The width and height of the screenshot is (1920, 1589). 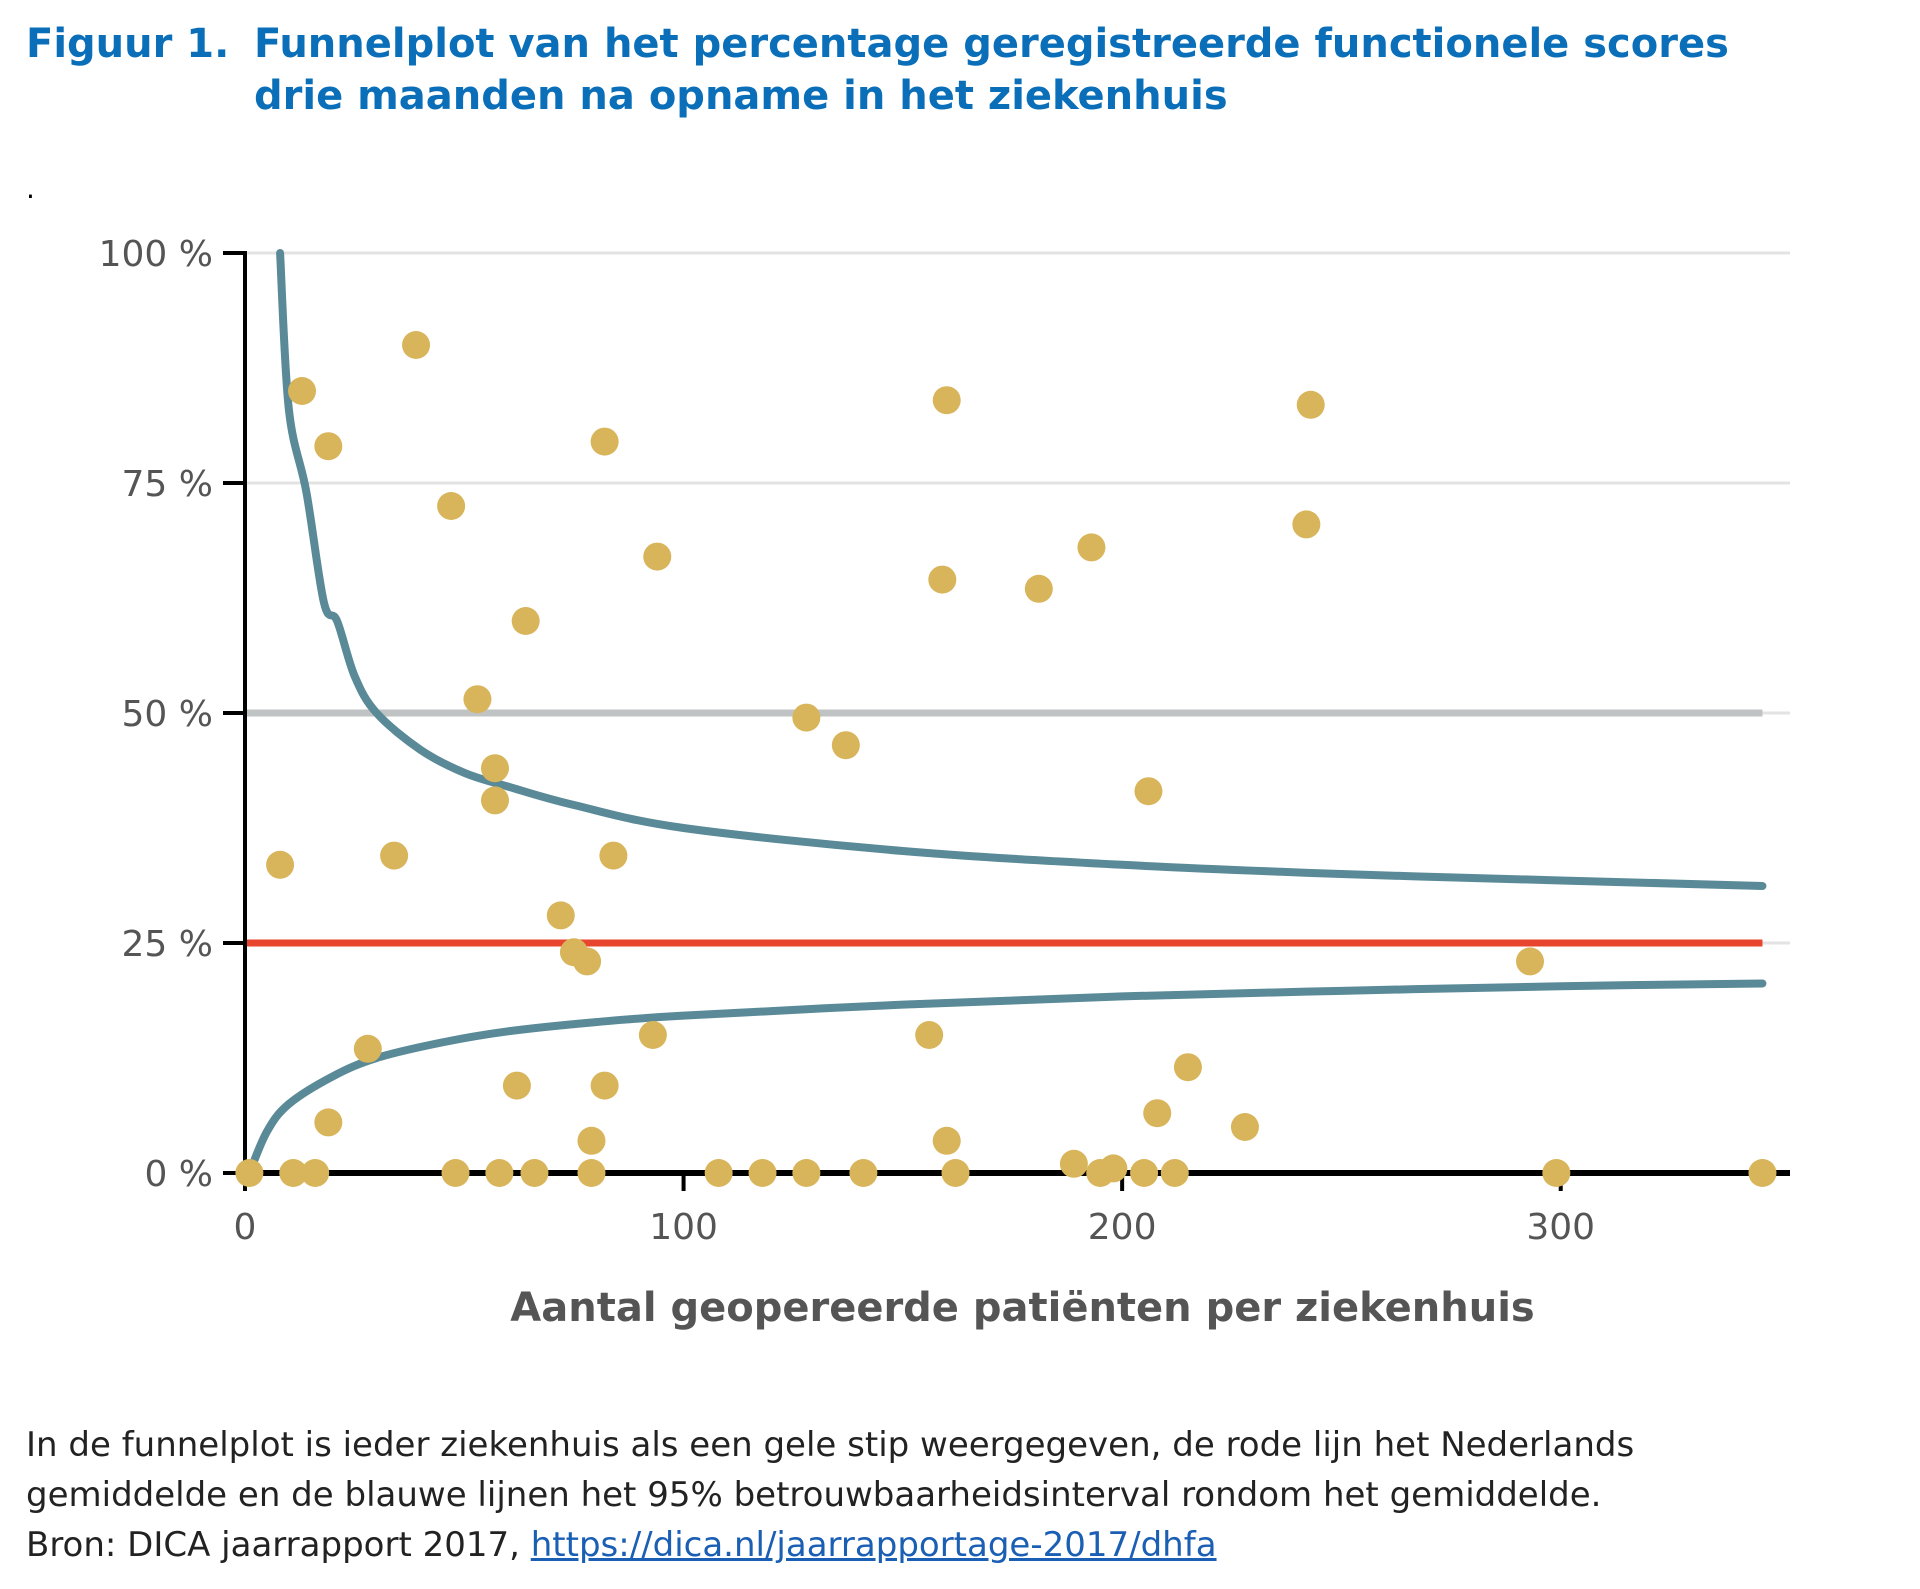 I want to click on x-tick-label: 300, so click(x=1560, y=1227).